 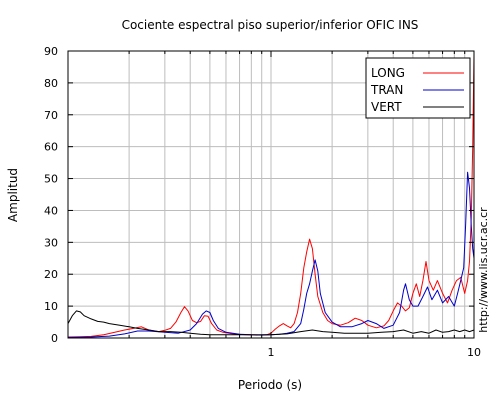 I want to click on legend: LONG TRAN VERT, so click(x=418, y=88).